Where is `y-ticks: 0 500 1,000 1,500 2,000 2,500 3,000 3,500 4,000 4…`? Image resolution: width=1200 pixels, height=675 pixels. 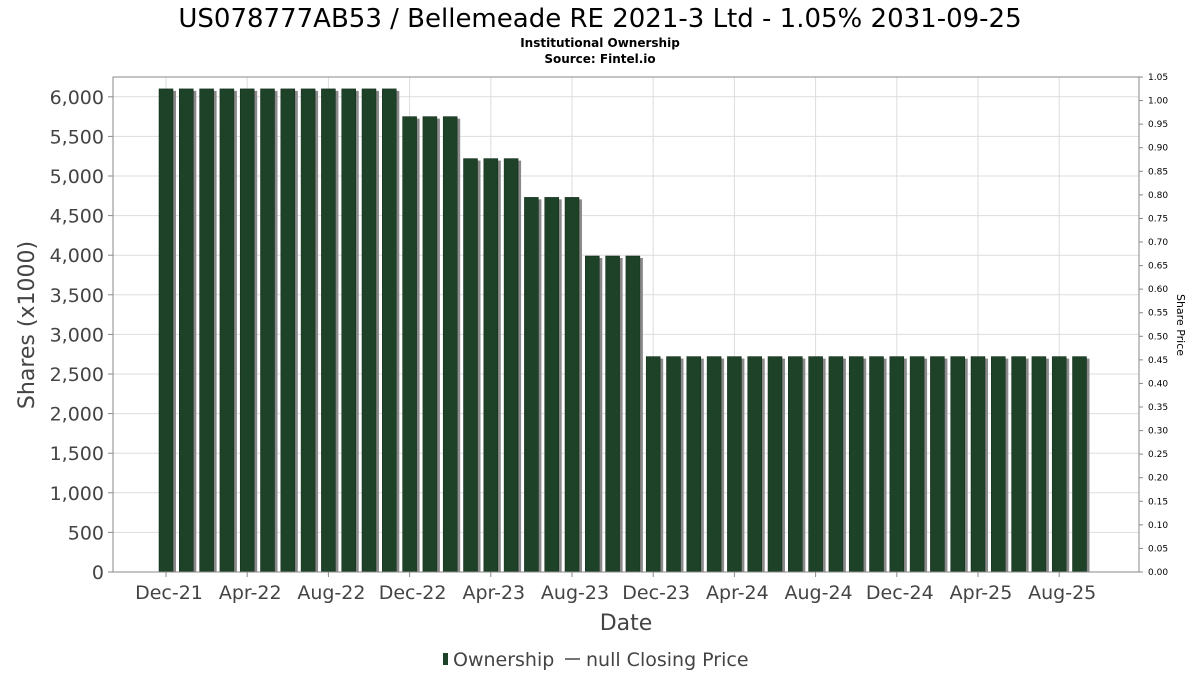
y-ticks: 0 500 1,000 1,500 2,000 2,500 3,000 3,500 4,000 4… is located at coordinates (81, 335).